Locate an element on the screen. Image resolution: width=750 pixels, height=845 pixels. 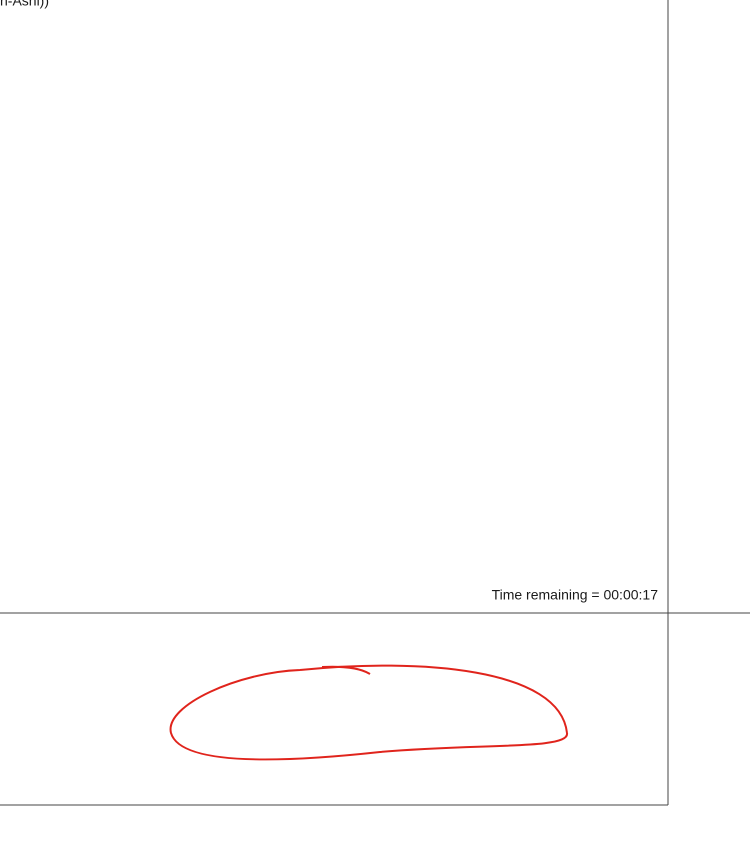
hand-drawn-ellipse is located at coordinates (368, 712).